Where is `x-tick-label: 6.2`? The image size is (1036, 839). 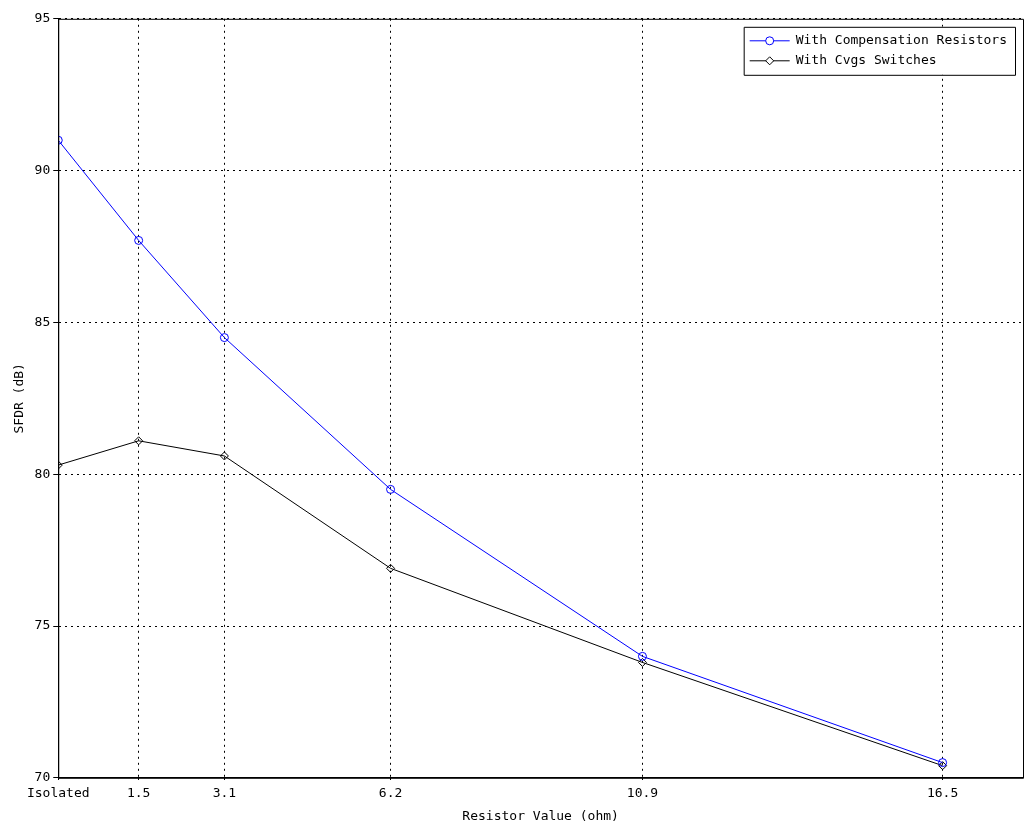 x-tick-label: 6.2 is located at coordinates (390, 792).